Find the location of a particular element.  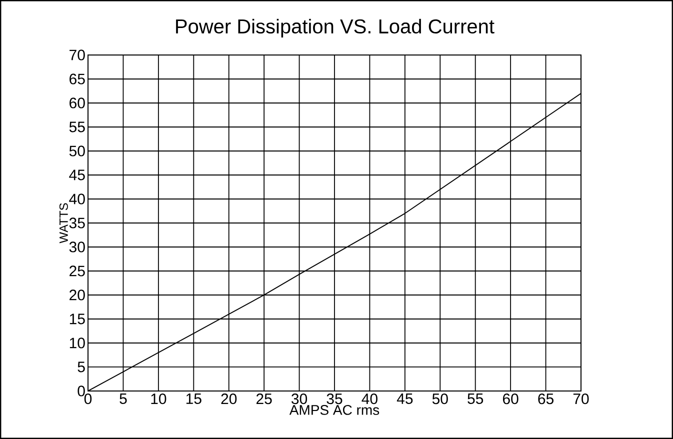

y-tick-label: 25 is located at coordinates (77, 271).